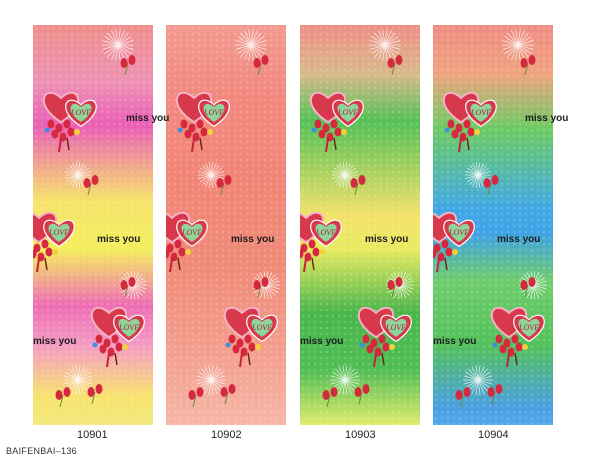 This screenshot has width=600, height=462. Describe the element at coordinates (92, 435) in the screenshot. I see `product-code: 10901` at that location.